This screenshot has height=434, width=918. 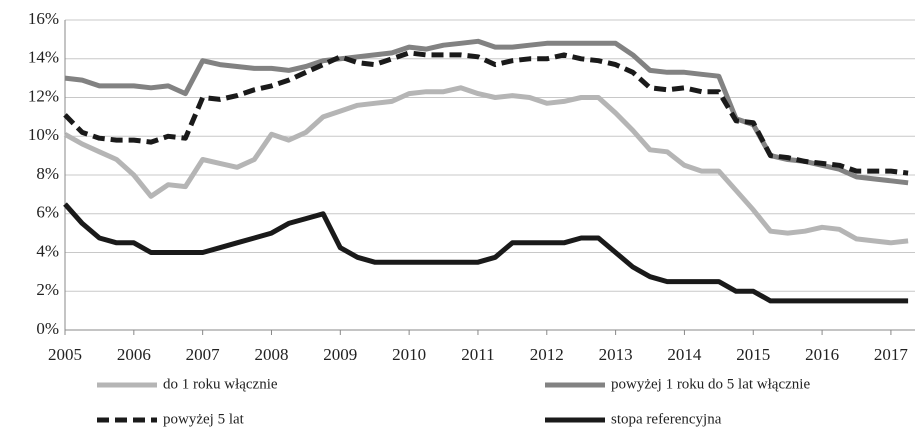 What do you see at coordinates (47, 212) in the screenshot?
I see `y-tick-label: 6%` at bounding box center [47, 212].